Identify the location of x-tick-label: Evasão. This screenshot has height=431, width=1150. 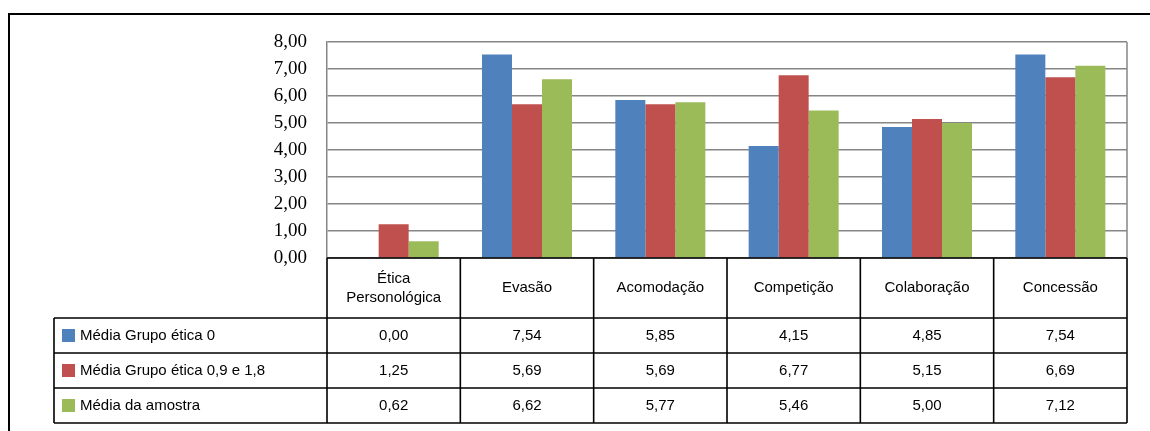
(527, 287).